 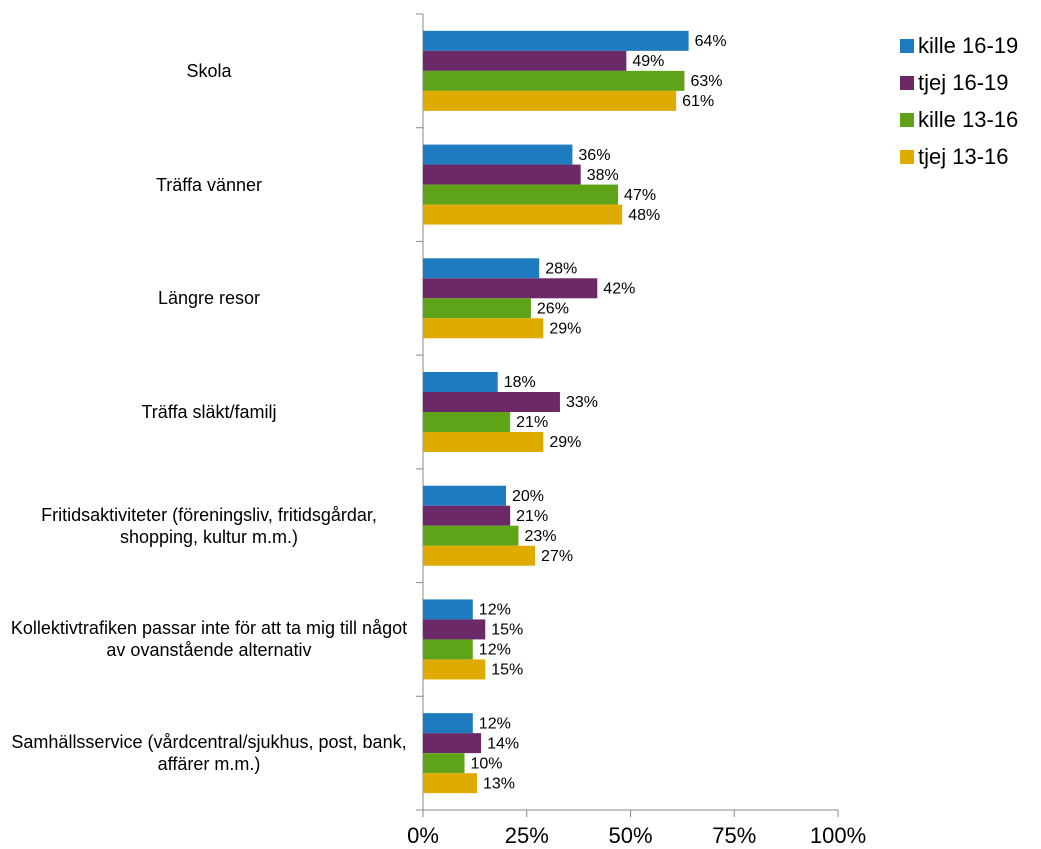 I want to click on category-label-box: Träffa vänner, so click(x=209, y=184).